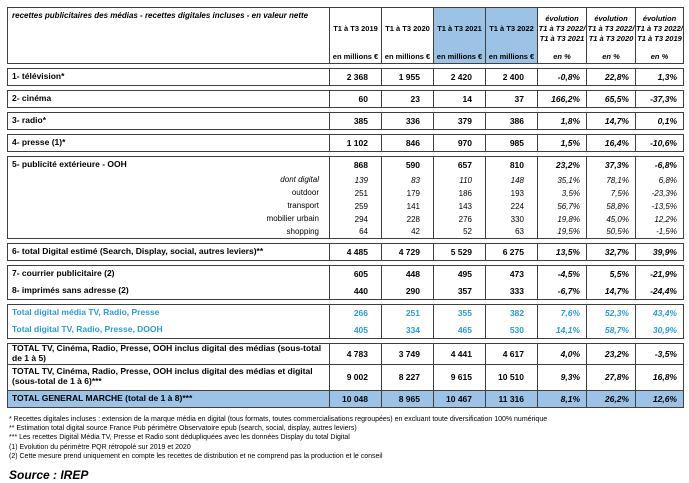 The width and height of the screenshot is (689, 483). Describe the element at coordinates (459, 165) in the screenshot. I see `value-cell: 657` at that location.